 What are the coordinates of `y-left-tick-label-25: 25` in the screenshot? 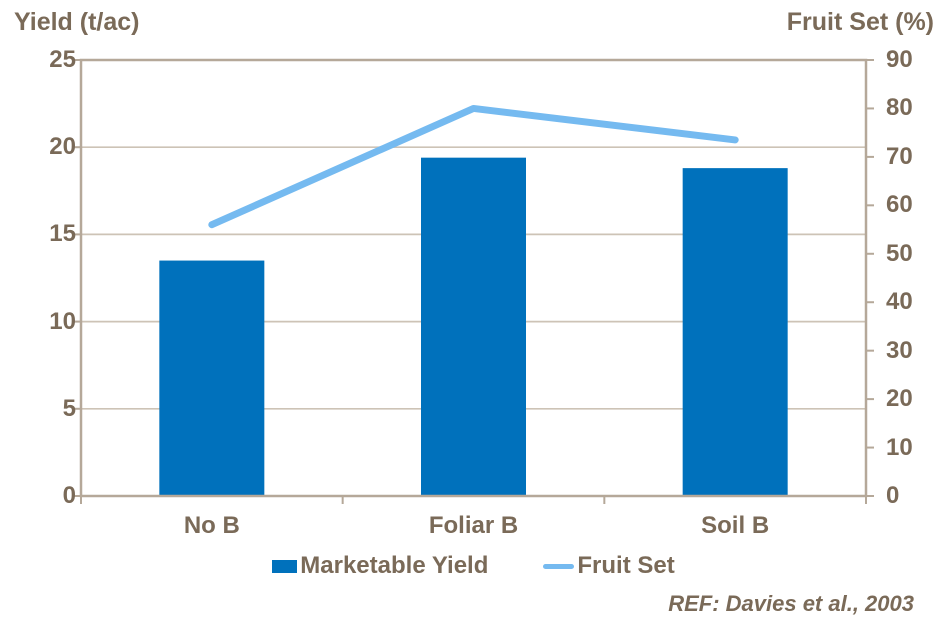 It's located at (62, 59).